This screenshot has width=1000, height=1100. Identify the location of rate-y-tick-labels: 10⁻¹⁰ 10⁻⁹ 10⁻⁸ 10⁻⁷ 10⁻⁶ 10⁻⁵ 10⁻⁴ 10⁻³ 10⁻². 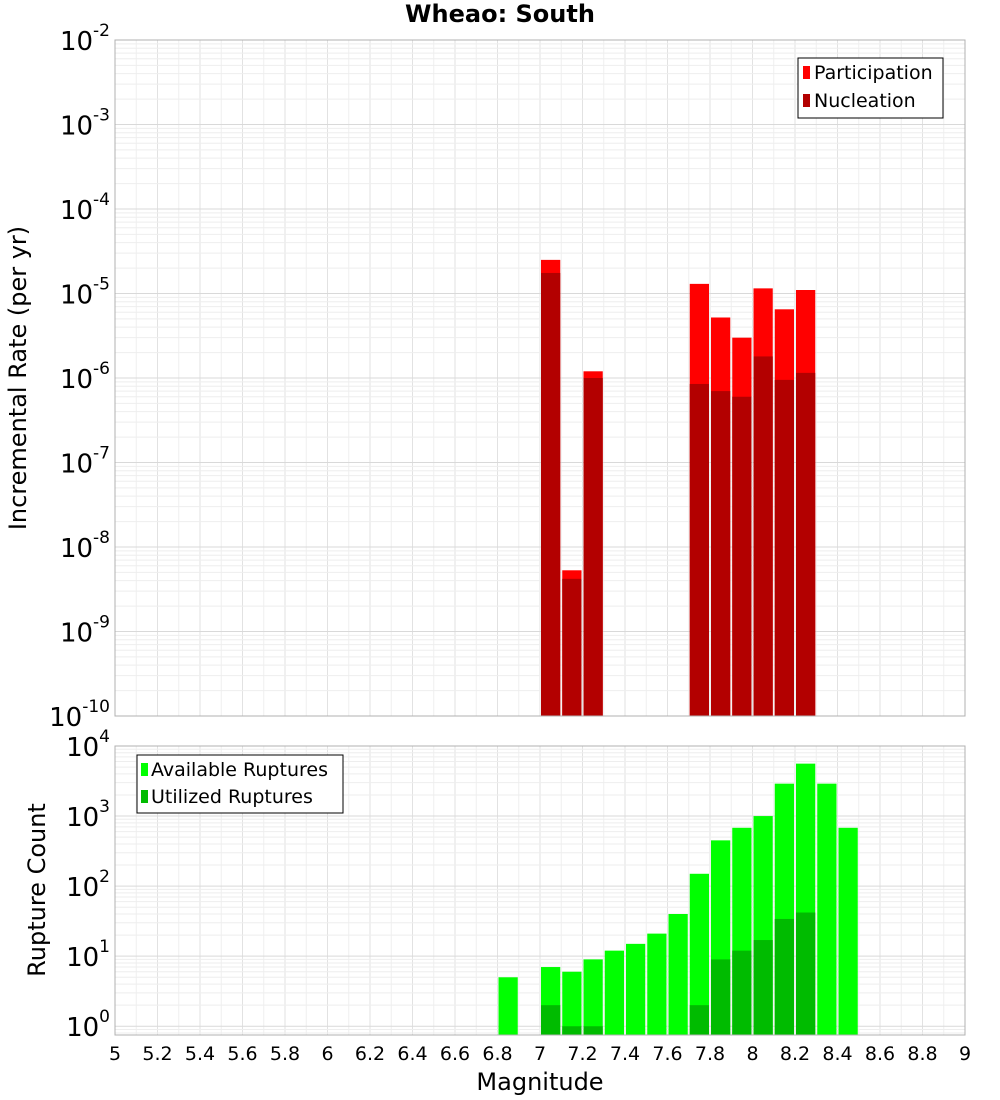
(79, 377).